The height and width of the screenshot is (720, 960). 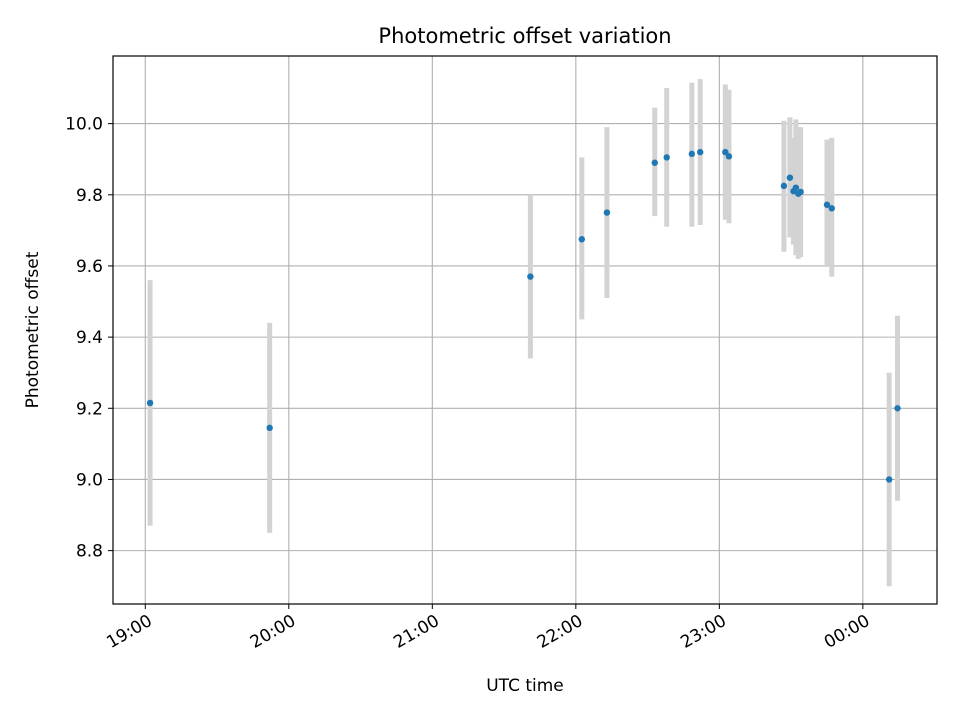 I want to click on y-tick-label: 9.2, so click(x=89, y=409).